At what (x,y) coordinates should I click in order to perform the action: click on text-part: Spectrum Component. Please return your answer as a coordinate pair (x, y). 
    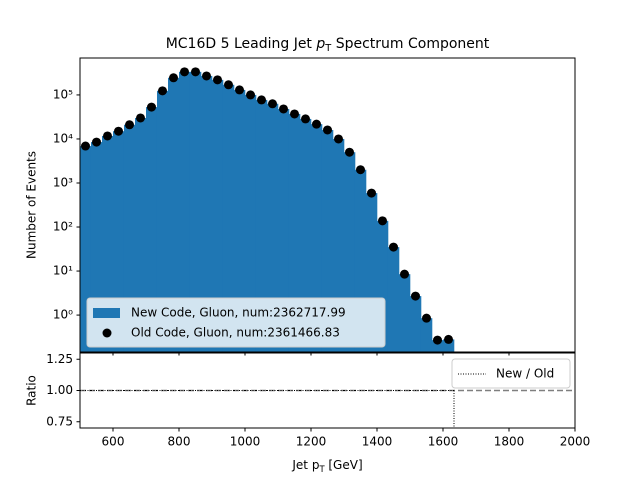
    Looking at the image, I should click on (410, 44).